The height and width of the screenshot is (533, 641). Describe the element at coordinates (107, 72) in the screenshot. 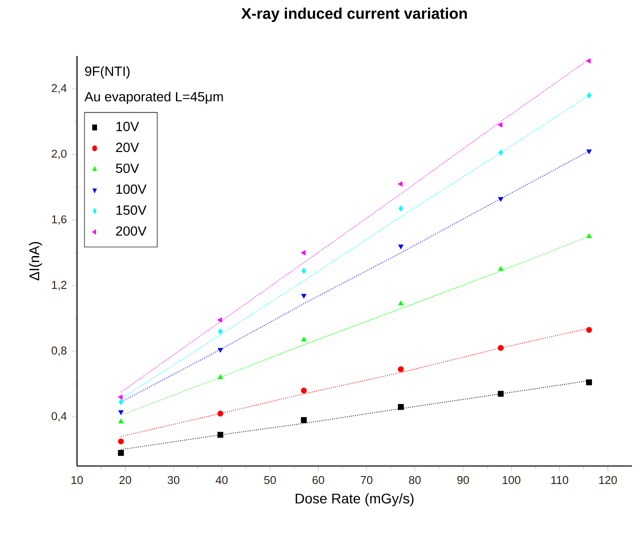

I see `annotation: 9F(NTI)` at that location.